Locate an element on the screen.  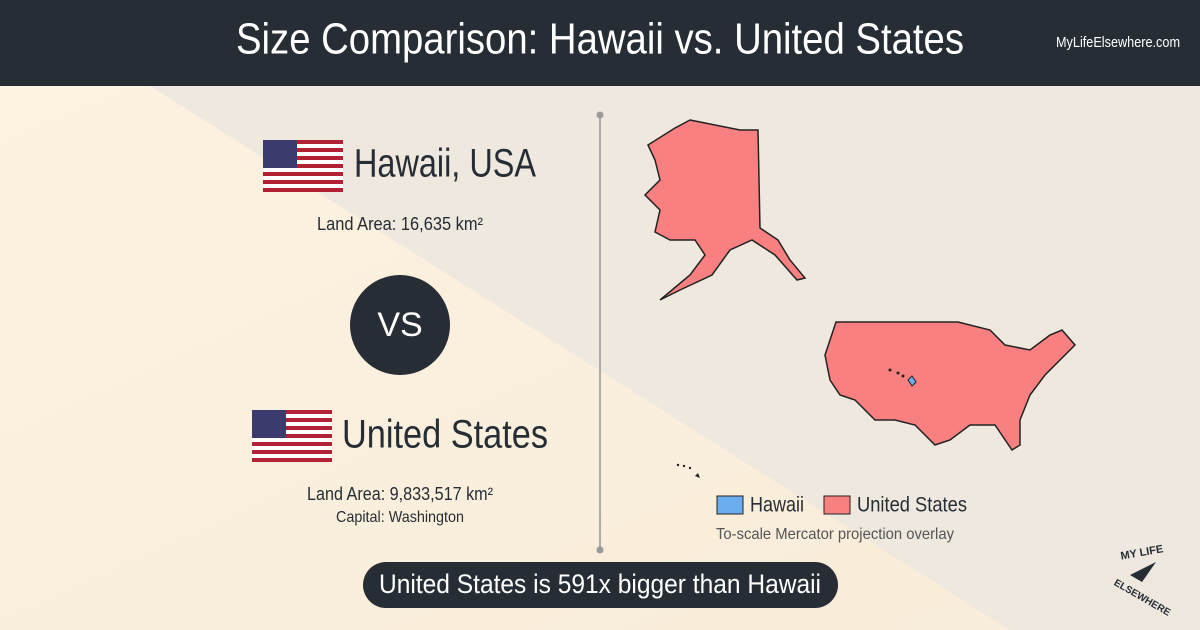
legend-note: To-scale Mercator projection overlay is located at coordinates (835, 534).